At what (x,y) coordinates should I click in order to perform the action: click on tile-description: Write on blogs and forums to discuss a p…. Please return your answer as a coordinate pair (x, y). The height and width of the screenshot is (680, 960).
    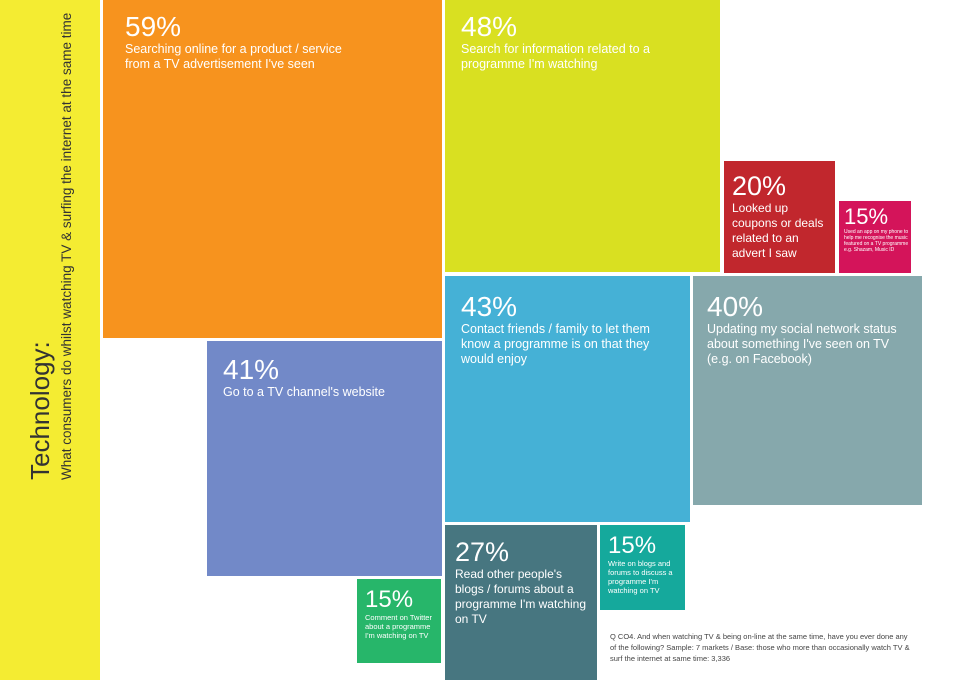
    Looking at the image, I should click on (640, 577).